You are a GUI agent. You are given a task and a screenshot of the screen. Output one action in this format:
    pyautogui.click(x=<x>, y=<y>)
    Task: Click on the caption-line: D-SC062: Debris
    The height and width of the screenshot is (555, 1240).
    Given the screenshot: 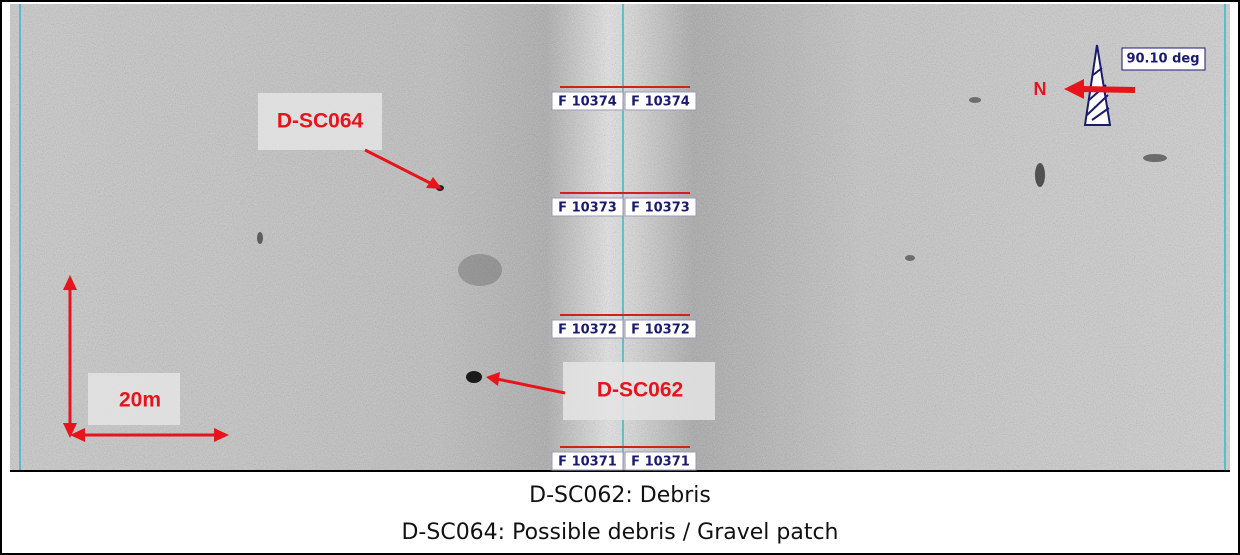 What is the action you would take?
    pyautogui.click(x=620, y=495)
    